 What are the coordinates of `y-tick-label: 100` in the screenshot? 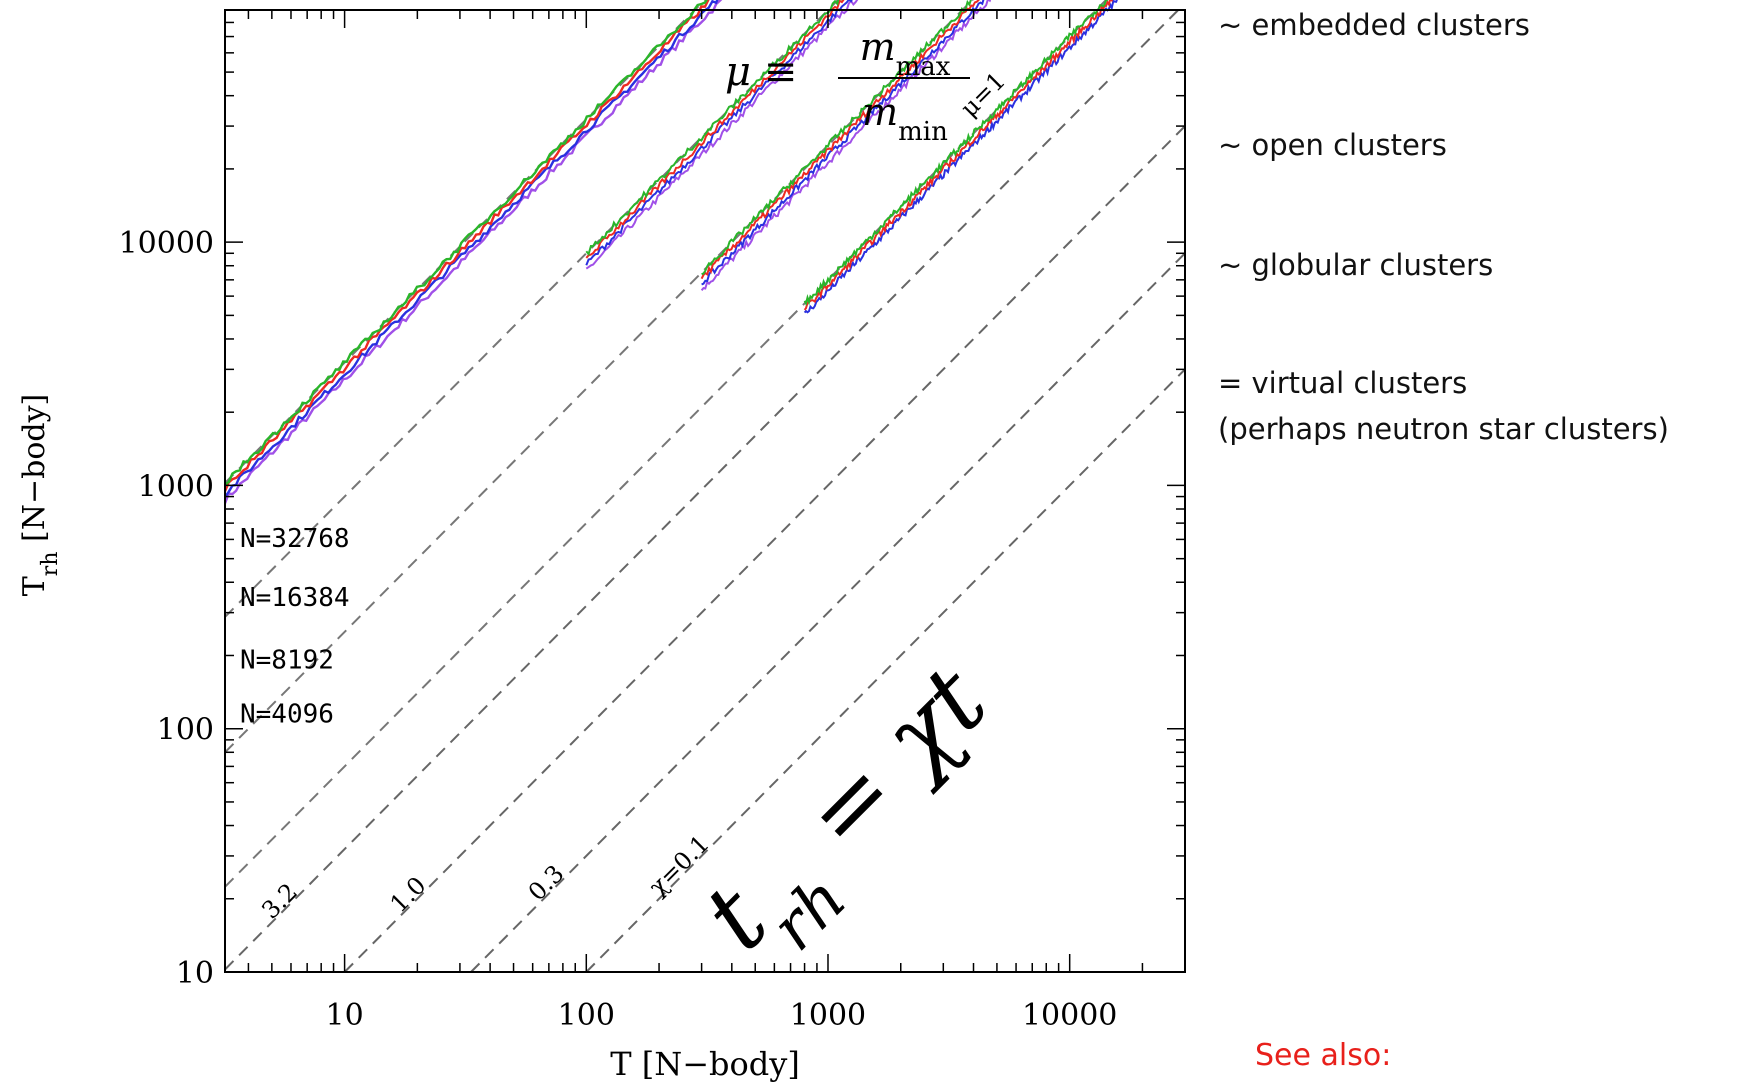 It's located at (185, 730).